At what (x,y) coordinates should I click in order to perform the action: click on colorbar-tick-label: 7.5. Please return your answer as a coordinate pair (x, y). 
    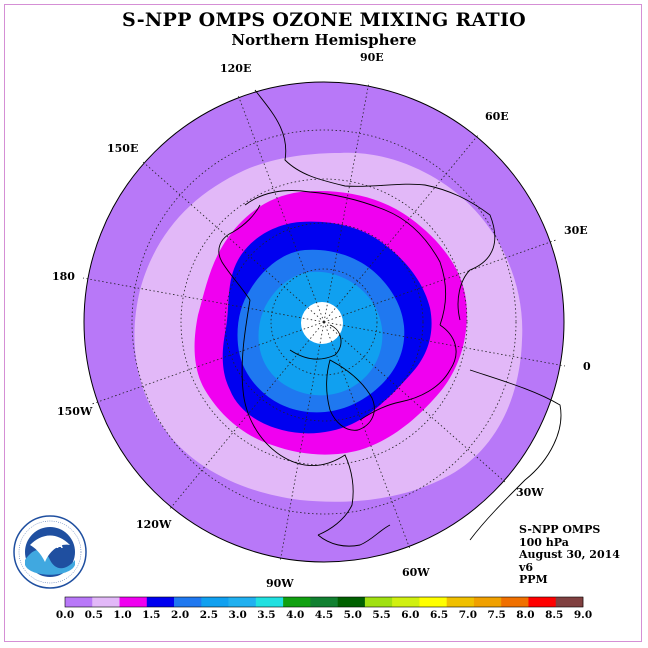
    Looking at the image, I should click on (497, 615).